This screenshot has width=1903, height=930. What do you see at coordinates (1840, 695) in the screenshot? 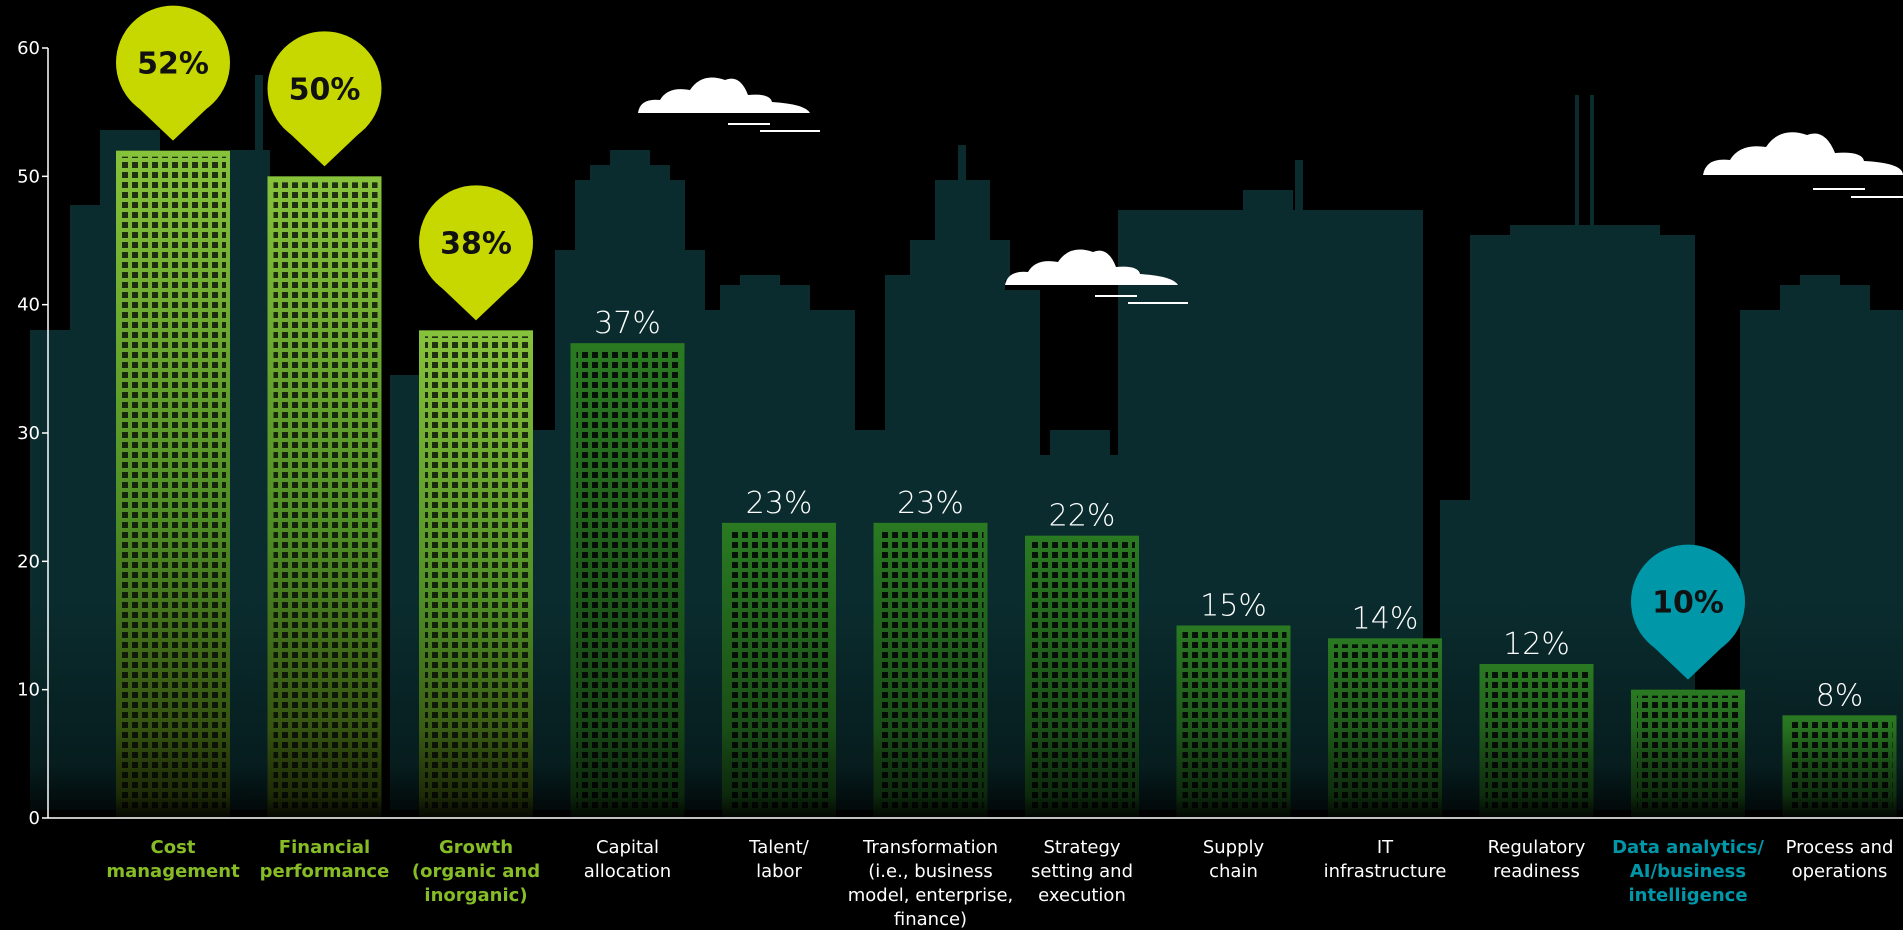
I see `value-label: 8%` at bounding box center [1840, 695].